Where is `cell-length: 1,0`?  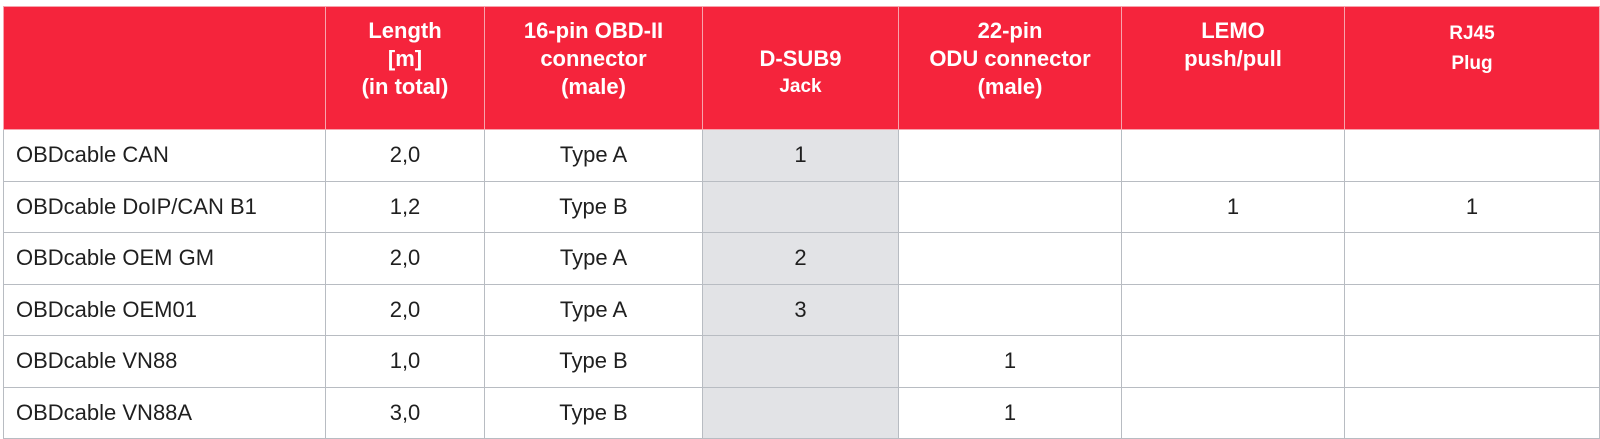
cell-length: 1,0 is located at coordinates (405, 361).